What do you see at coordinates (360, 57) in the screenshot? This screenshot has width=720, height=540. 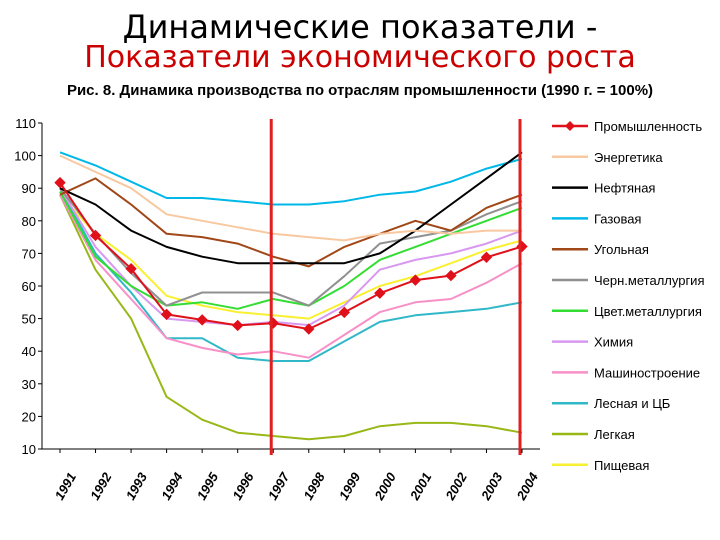 I see `slide-subtitle: Показатели экономического роста` at bounding box center [360, 57].